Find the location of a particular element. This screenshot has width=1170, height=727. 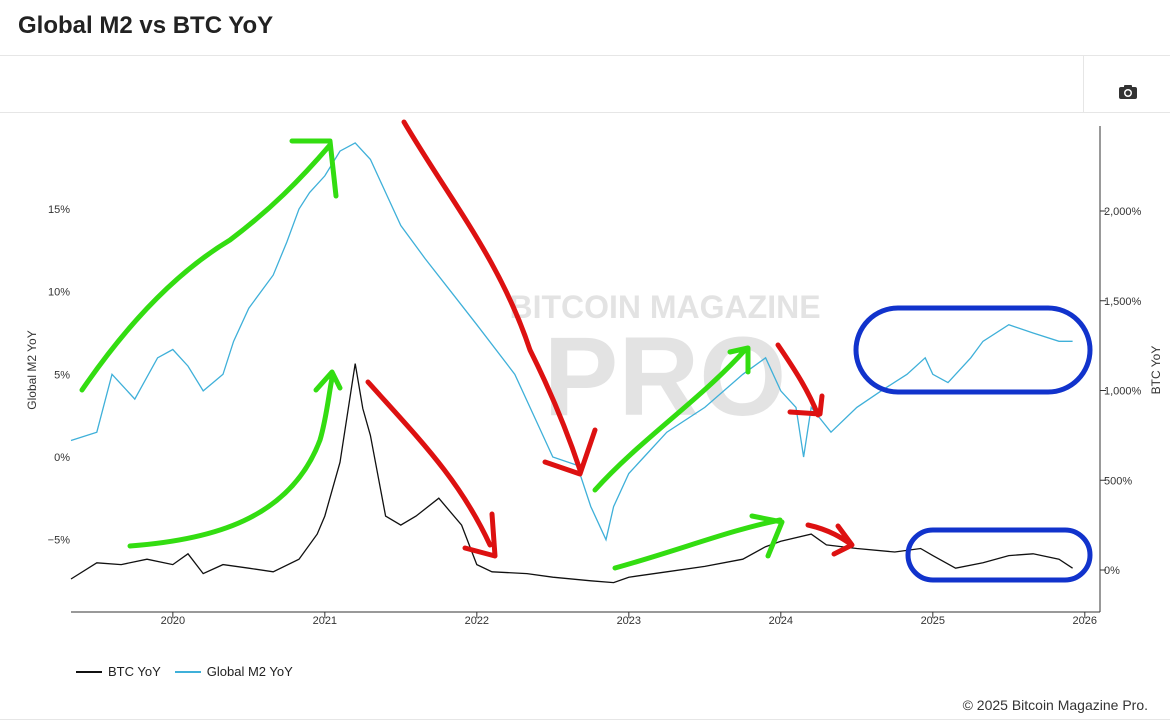

copyright-footer: © 2025 Bitcoin Magazine Pro. is located at coordinates (1055, 705).